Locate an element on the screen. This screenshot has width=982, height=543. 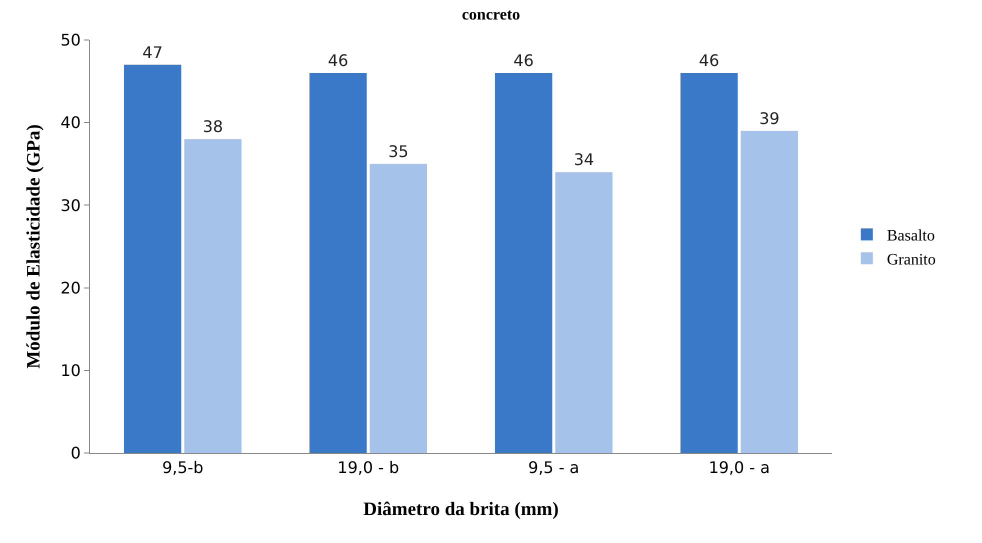
chart-title: concreto is located at coordinates (491, 15).